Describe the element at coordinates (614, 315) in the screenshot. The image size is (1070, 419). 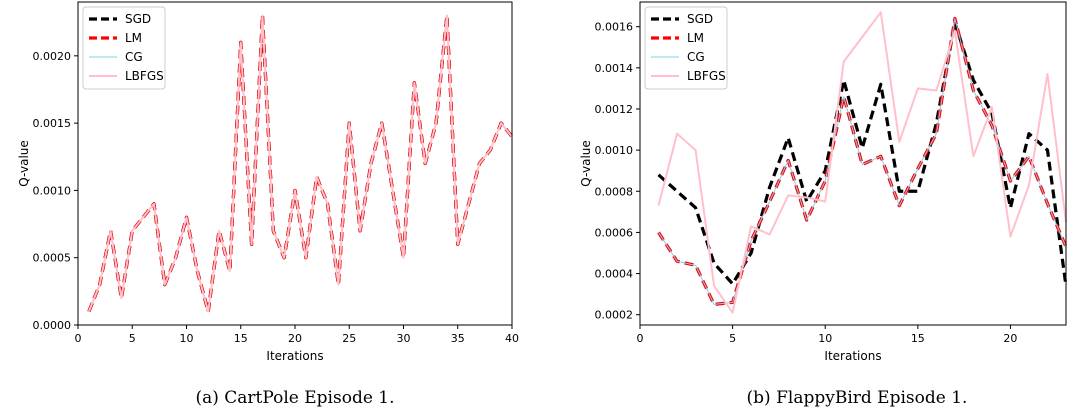
I see `y-tick-label: 0.0002` at that location.